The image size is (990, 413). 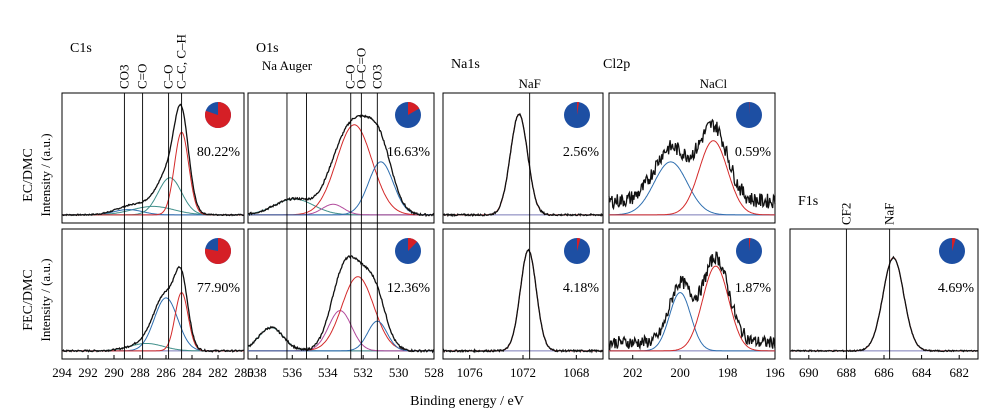 What do you see at coordinates (714, 83) in the screenshot?
I see `ref-label-cl2p-nacl: NaCl` at bounding box center [714, 83].